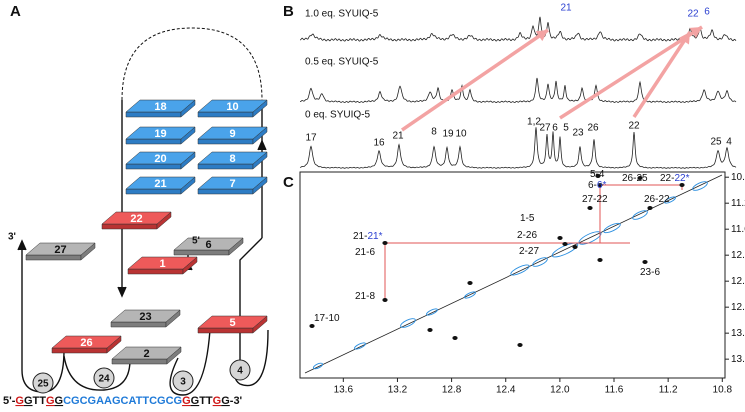 Image resolution: width=745 pixels, height=412 pixels. I want to click on shift-arrowhead, so click(684, 38).